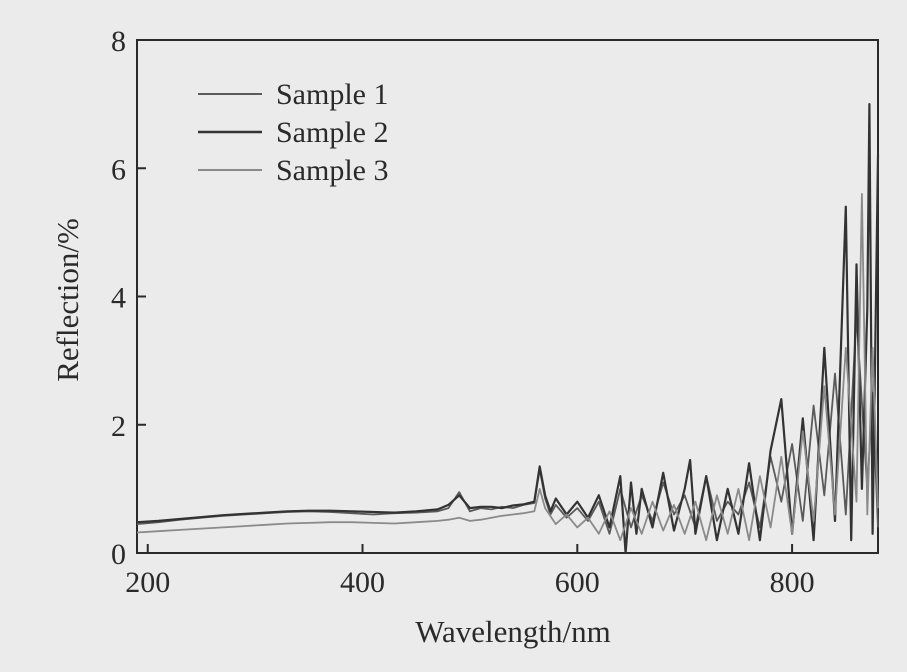 This screenshot has height=672, width=907. I want to click on y-axis-title: Reflection/%, so click(67, 300).